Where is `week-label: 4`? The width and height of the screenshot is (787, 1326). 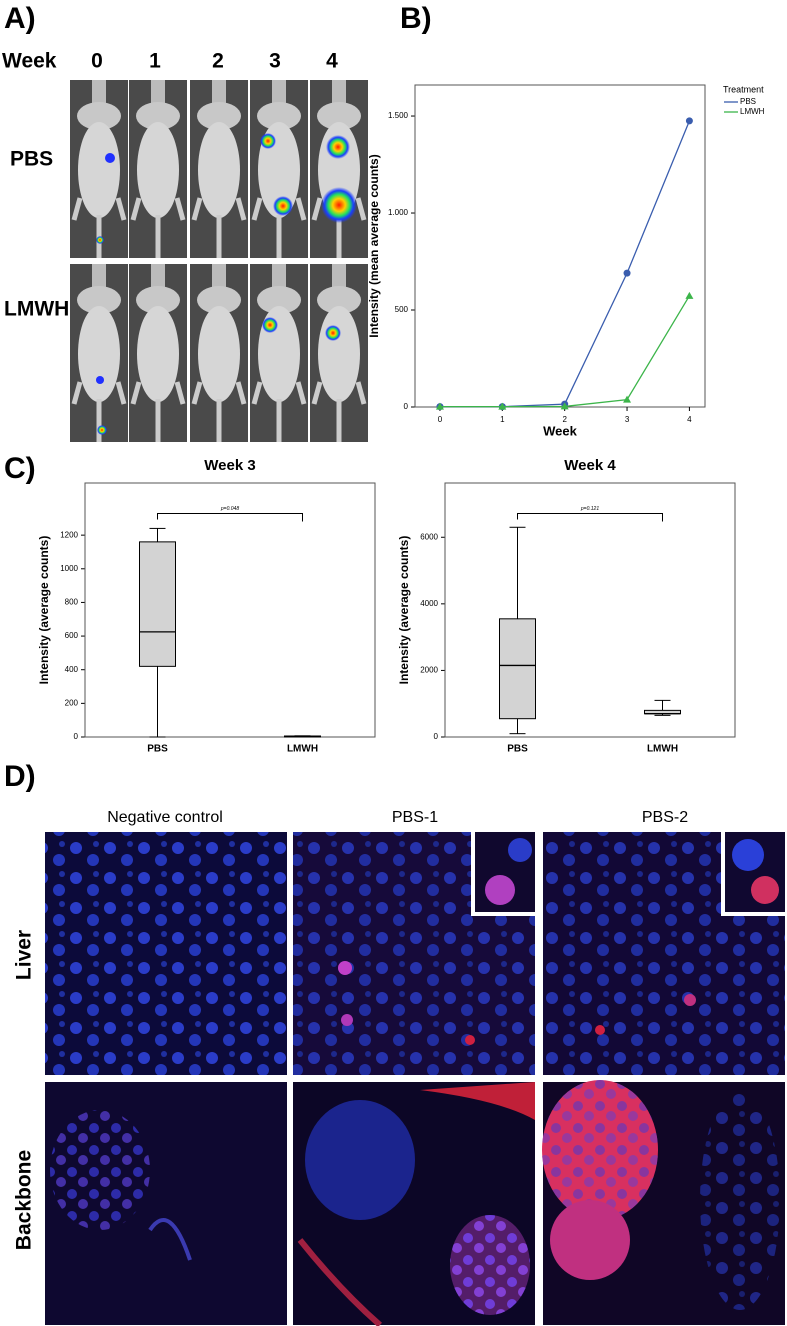
week-label: 4 is located at coordinates (332, 61).